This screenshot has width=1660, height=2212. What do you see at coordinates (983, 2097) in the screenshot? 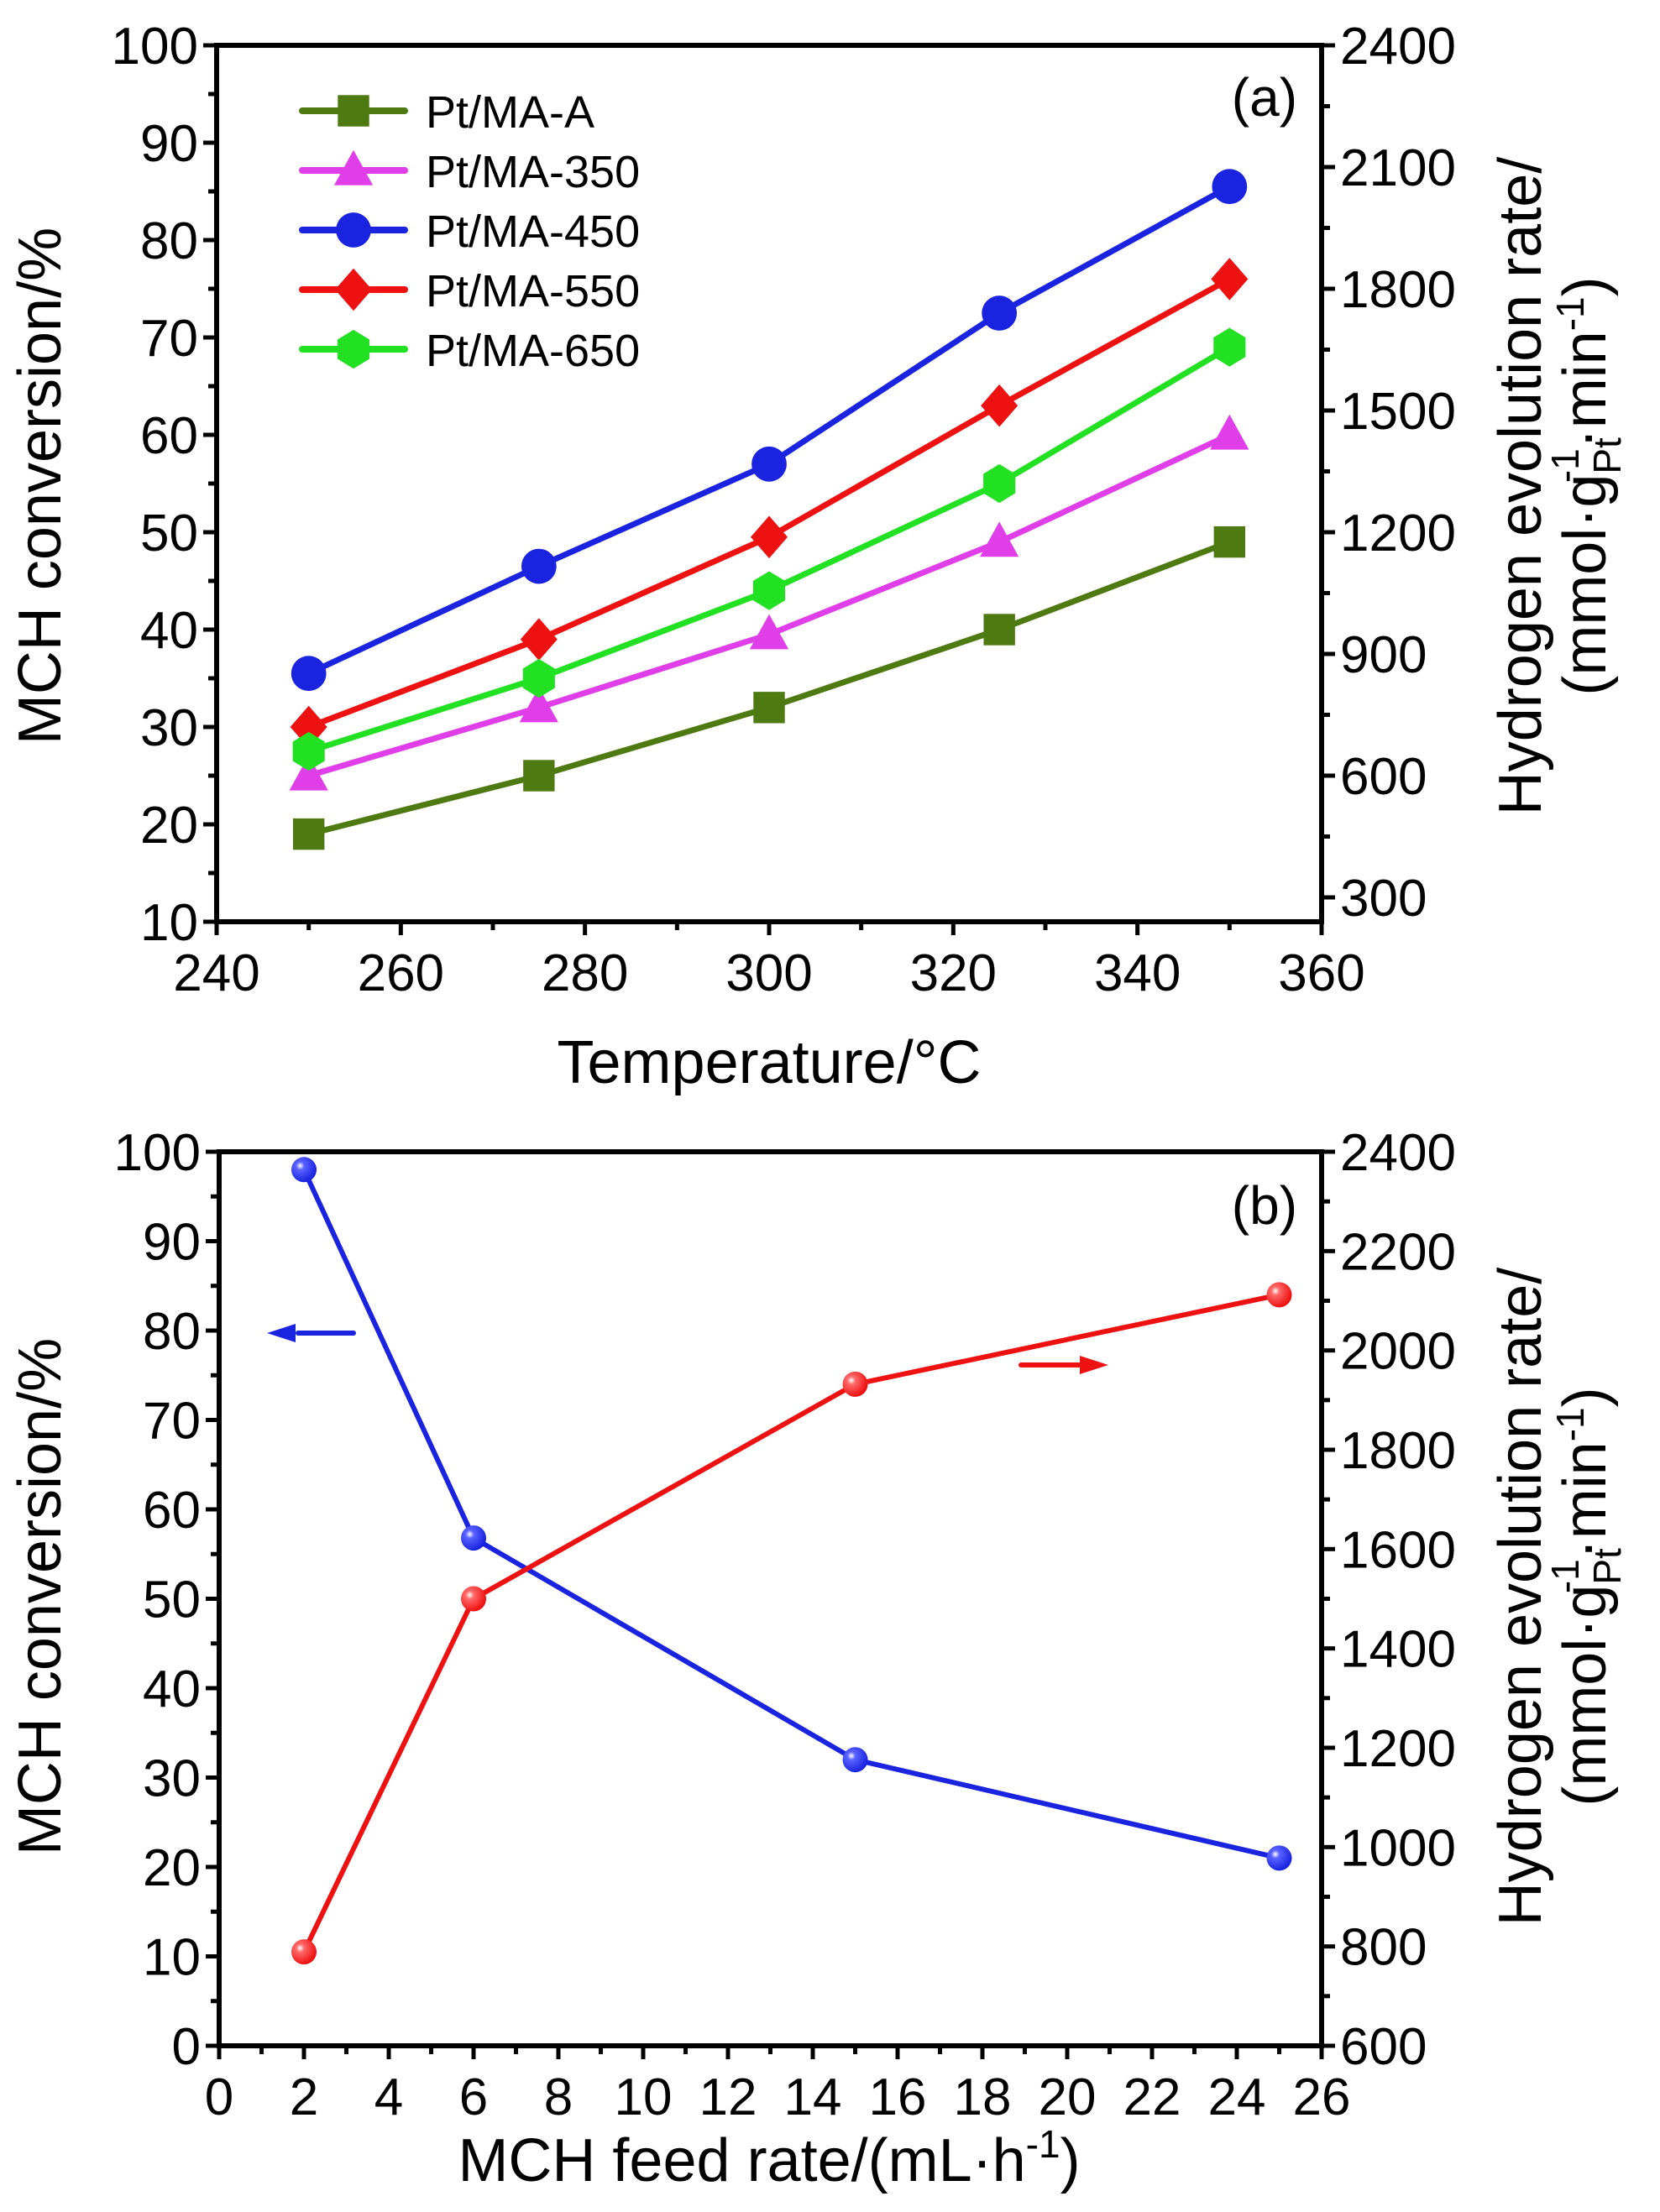
I see `x-tick-label: 18` at bounding box center [983, 2097].